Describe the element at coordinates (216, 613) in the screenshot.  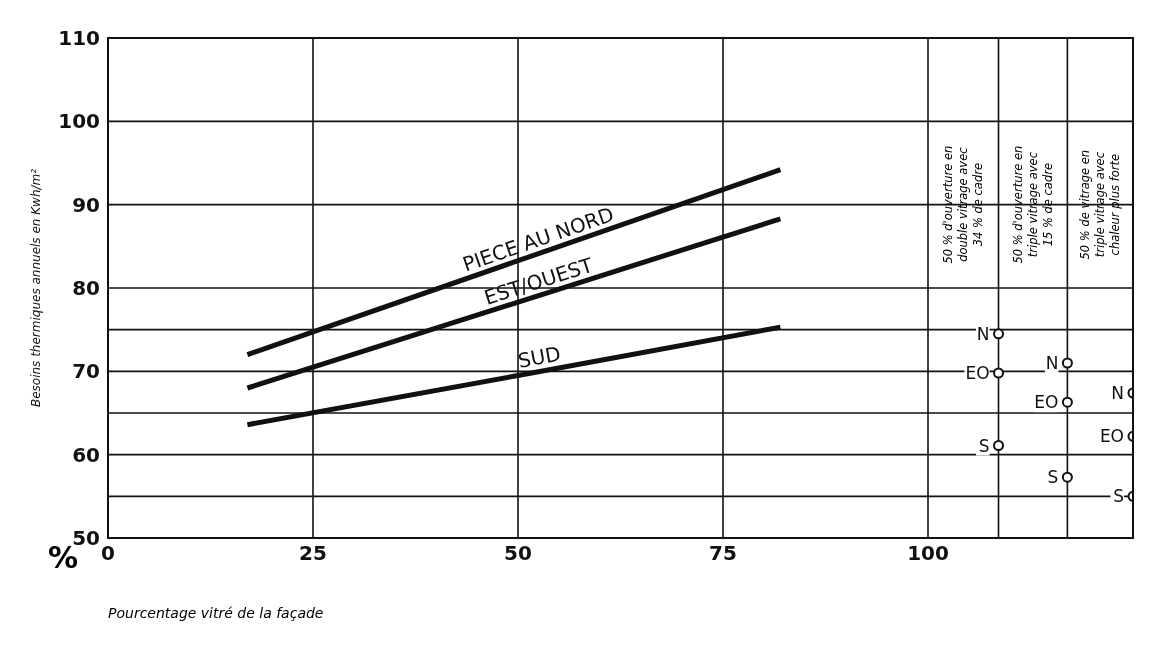
I see `x-axis-title: Pourcentage vitré de la façade` at that location.